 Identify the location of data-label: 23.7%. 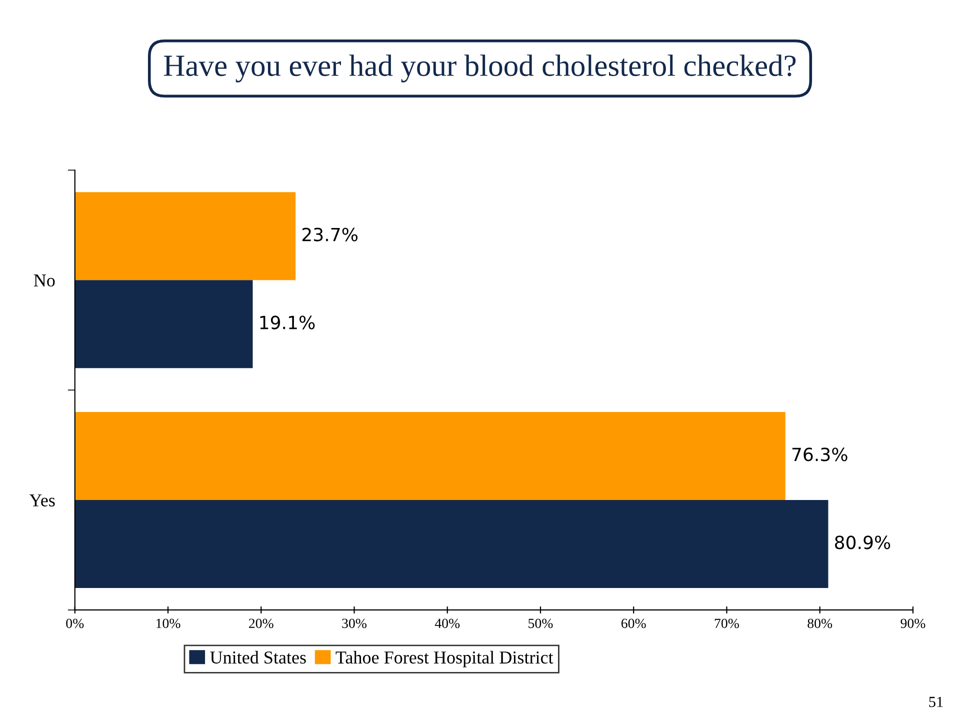
(330, 235).